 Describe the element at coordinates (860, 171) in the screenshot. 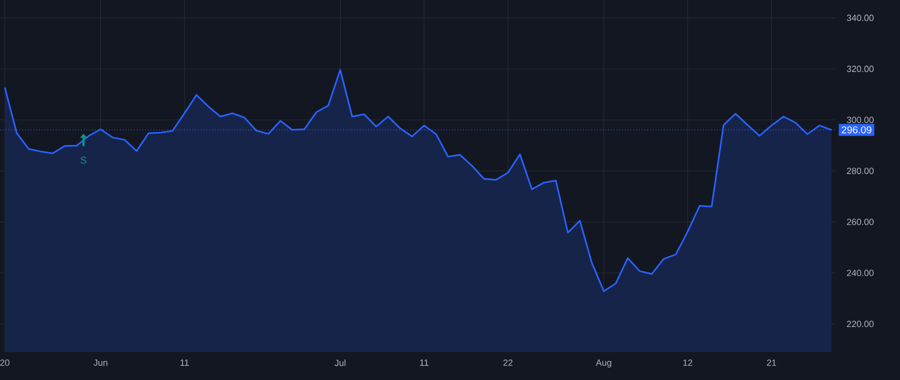

I see `y-tick-label: 280.00` at that location.